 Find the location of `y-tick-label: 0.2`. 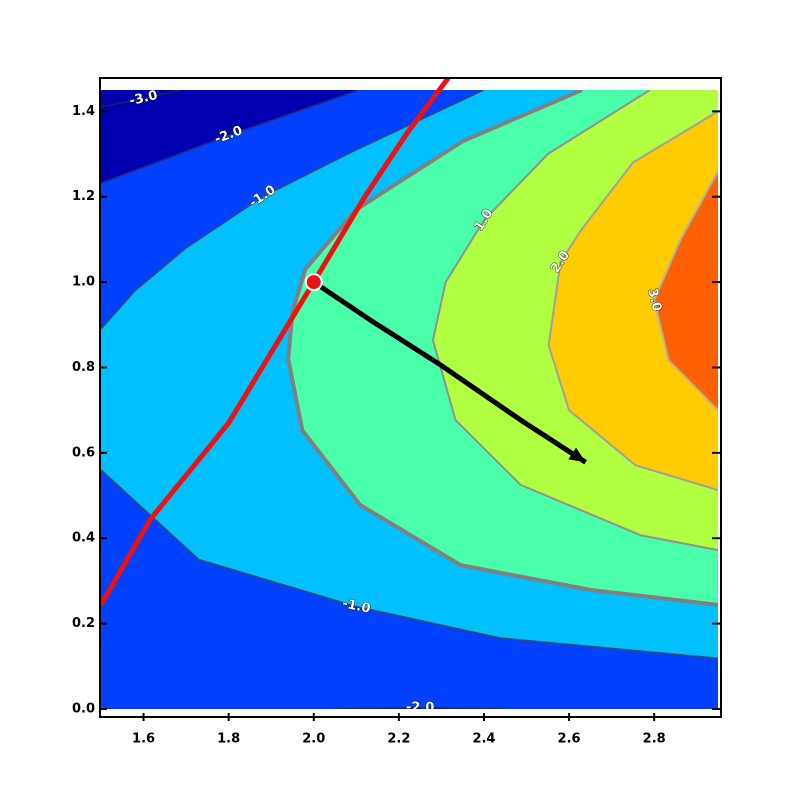

y-tick-label: 0.2 is located at coordinates (83, 623).